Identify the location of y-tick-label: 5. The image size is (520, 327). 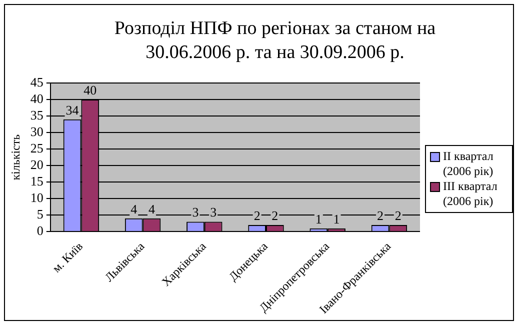
(40, 214).